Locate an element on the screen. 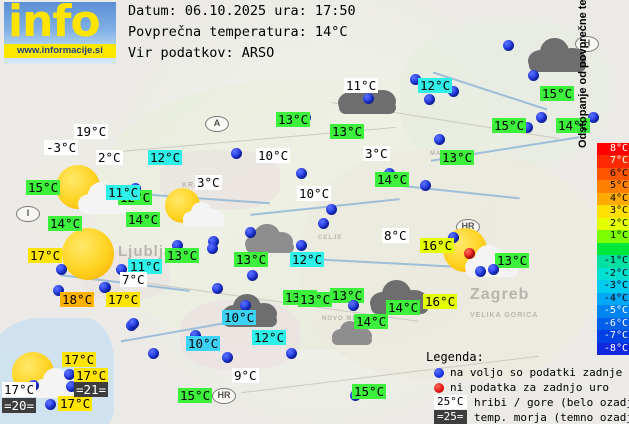  map-place-label: CELJE is located at coordinates (330, 238).